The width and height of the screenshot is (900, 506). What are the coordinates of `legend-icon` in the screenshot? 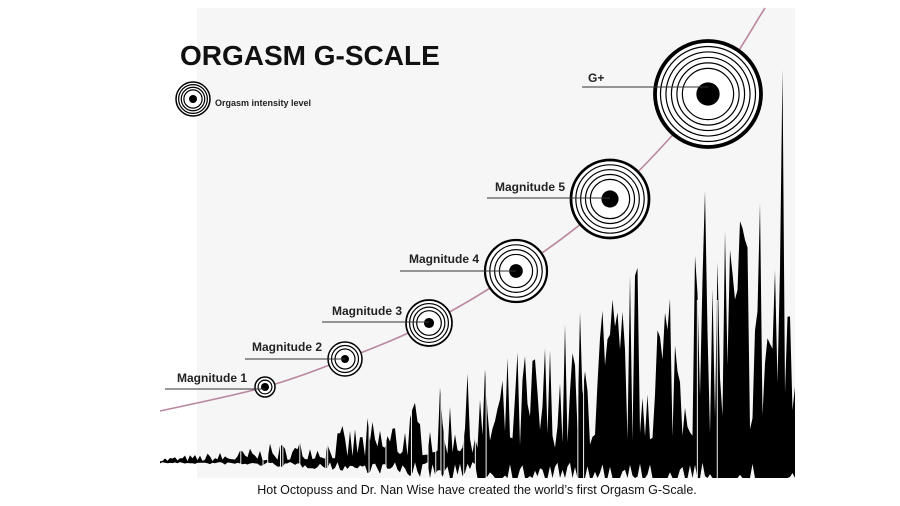 It's located at (193, 99).